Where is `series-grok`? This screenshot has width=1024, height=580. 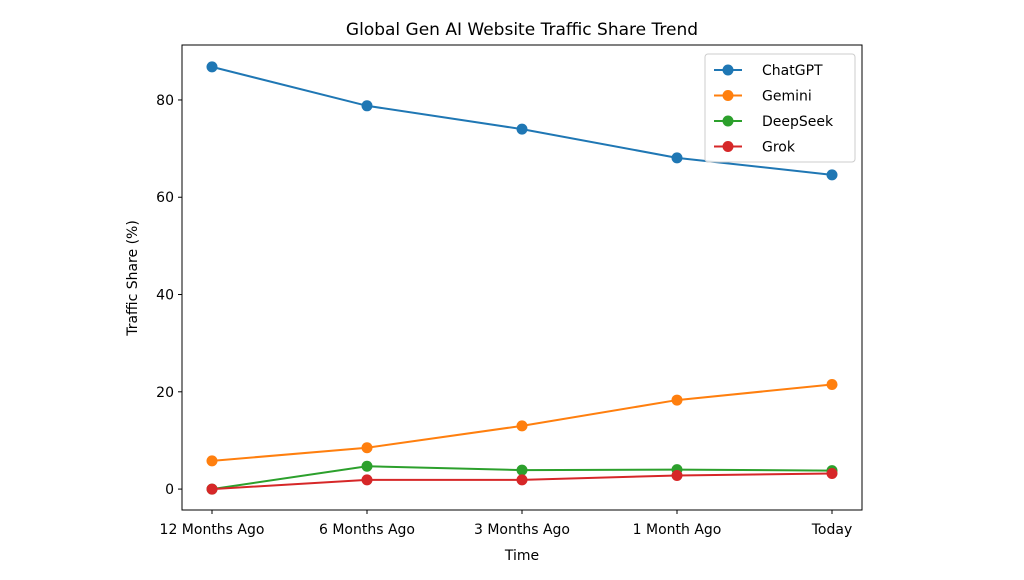
series-grok is located at coordinates (522, 481).